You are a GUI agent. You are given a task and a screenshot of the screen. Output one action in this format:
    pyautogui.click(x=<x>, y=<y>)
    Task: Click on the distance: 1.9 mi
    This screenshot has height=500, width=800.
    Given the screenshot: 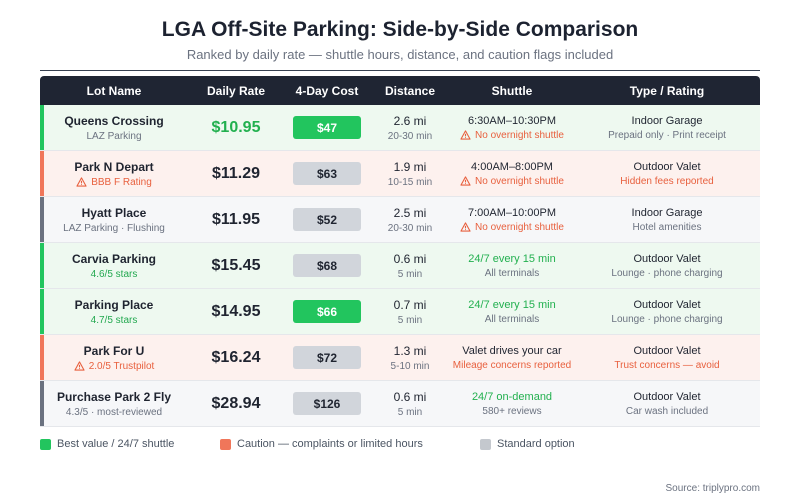 What is the action you would take?
    pyautogui.click(x=410, y=166)
    